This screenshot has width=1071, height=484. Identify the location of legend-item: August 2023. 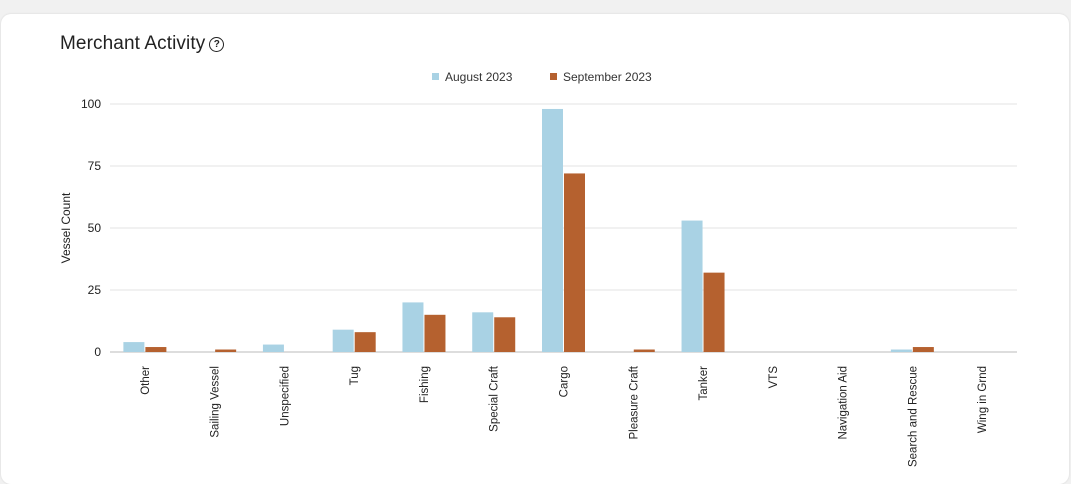
(472, 77).